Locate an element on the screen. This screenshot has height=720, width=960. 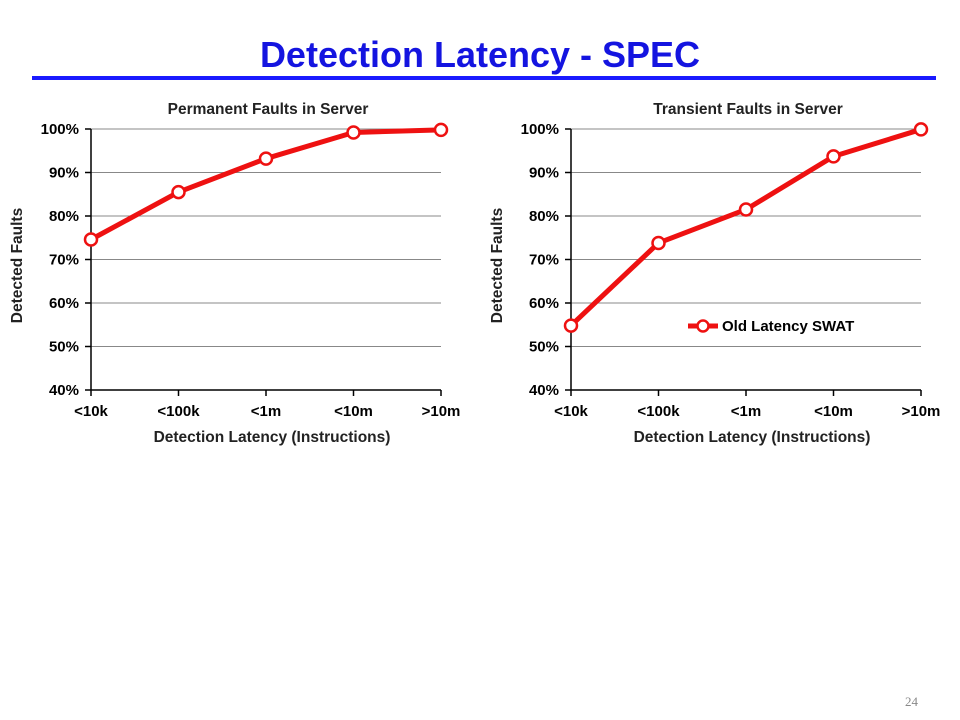
permanent-y-tick-label: 60% is located at coordinates (64, 303).